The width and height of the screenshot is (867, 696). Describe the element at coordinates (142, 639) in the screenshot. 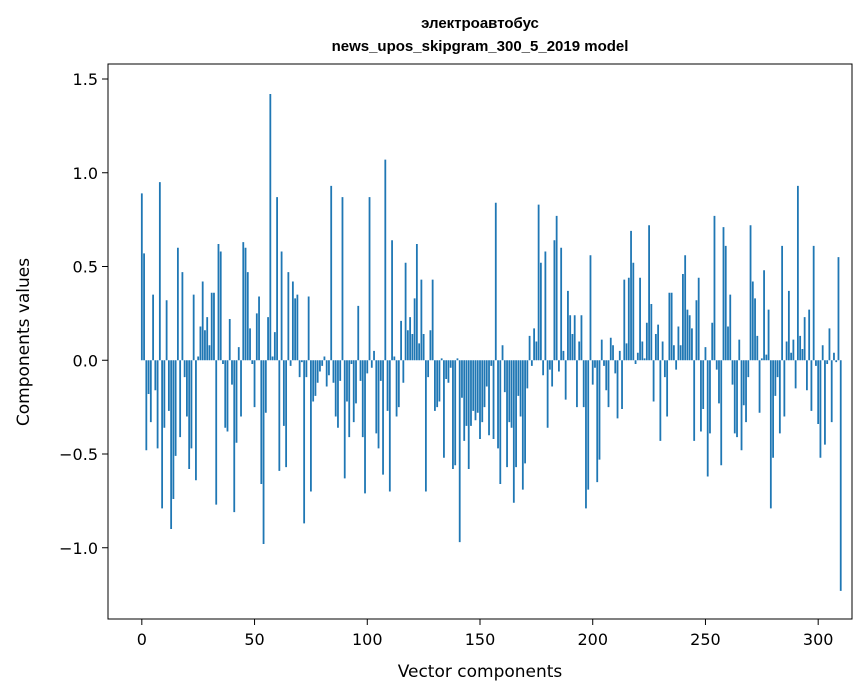

I see `x-tick-label: 0` at that location.